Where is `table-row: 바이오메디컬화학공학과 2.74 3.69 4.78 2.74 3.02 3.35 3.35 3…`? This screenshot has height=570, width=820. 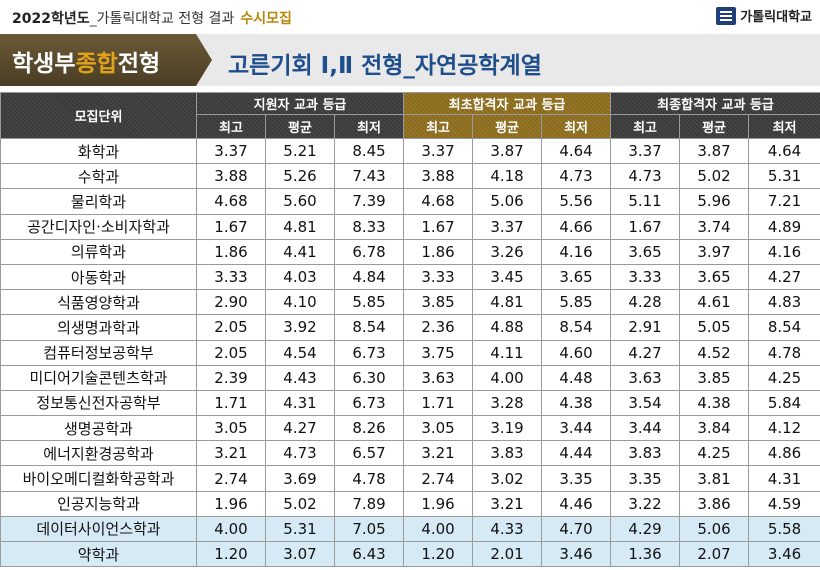
table-row: 바이오메디컬화학공학과 2.74 3.69 4.78 2.74 3.02 3.35 3.35 3… is located at coordinates (410, 478).